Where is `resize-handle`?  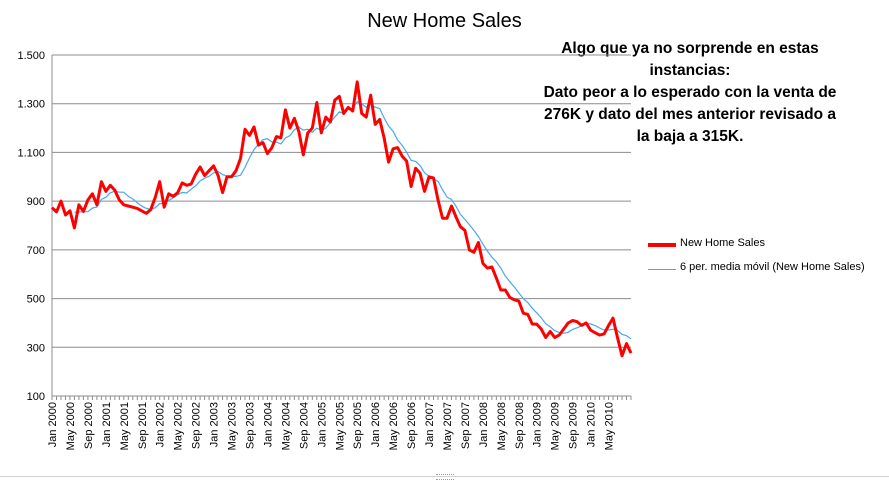
resize-handle is located at coordinates (445, 477).